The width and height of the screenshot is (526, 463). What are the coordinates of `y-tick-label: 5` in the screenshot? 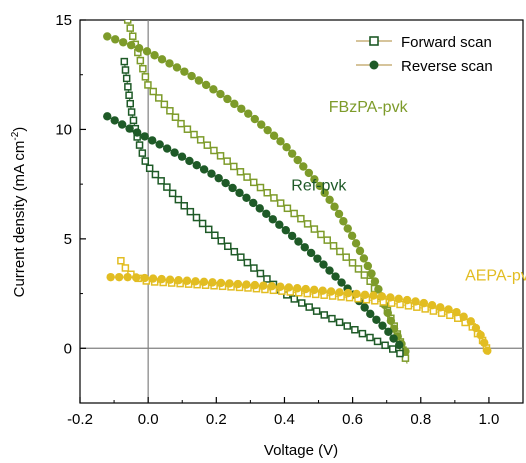 It's located at (68, 239).